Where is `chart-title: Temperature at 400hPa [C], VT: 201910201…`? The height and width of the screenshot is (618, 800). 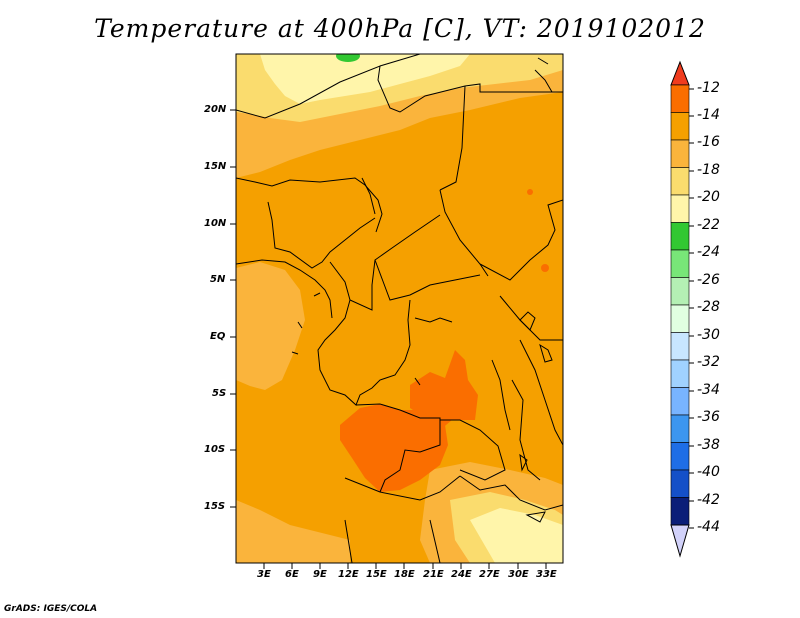
chart-title: Temperature at 400hPa [C], VT: 201910201… is located at coordinates (400, 28).